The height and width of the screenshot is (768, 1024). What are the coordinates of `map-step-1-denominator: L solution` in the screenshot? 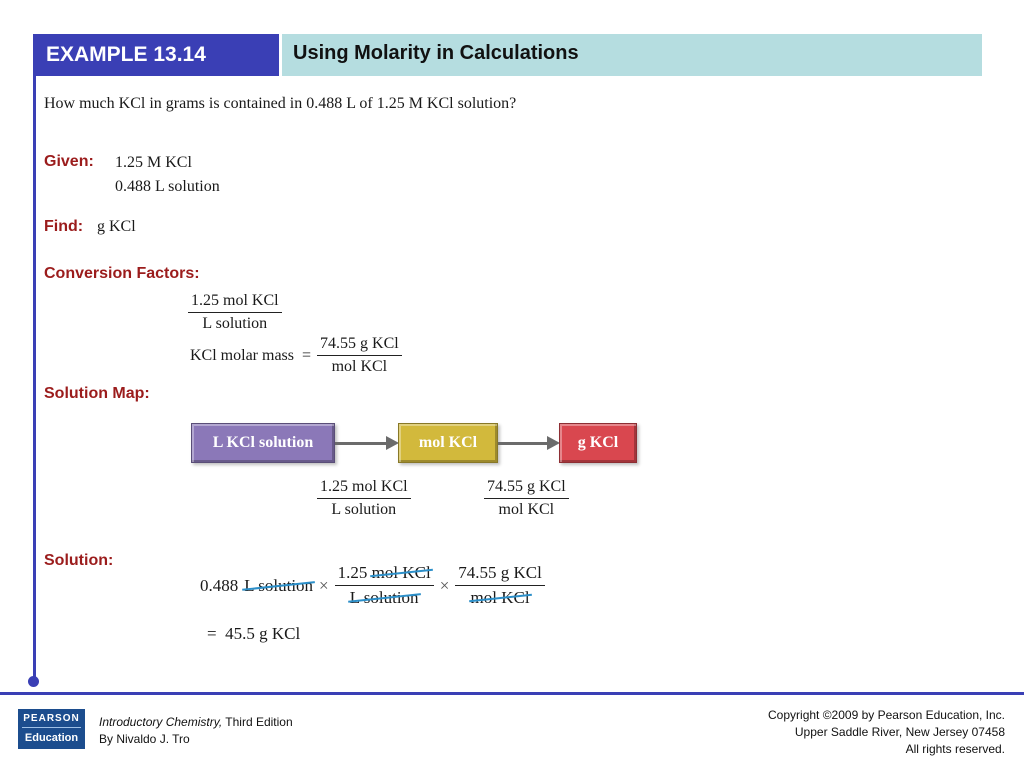 It's located at (364, 509).